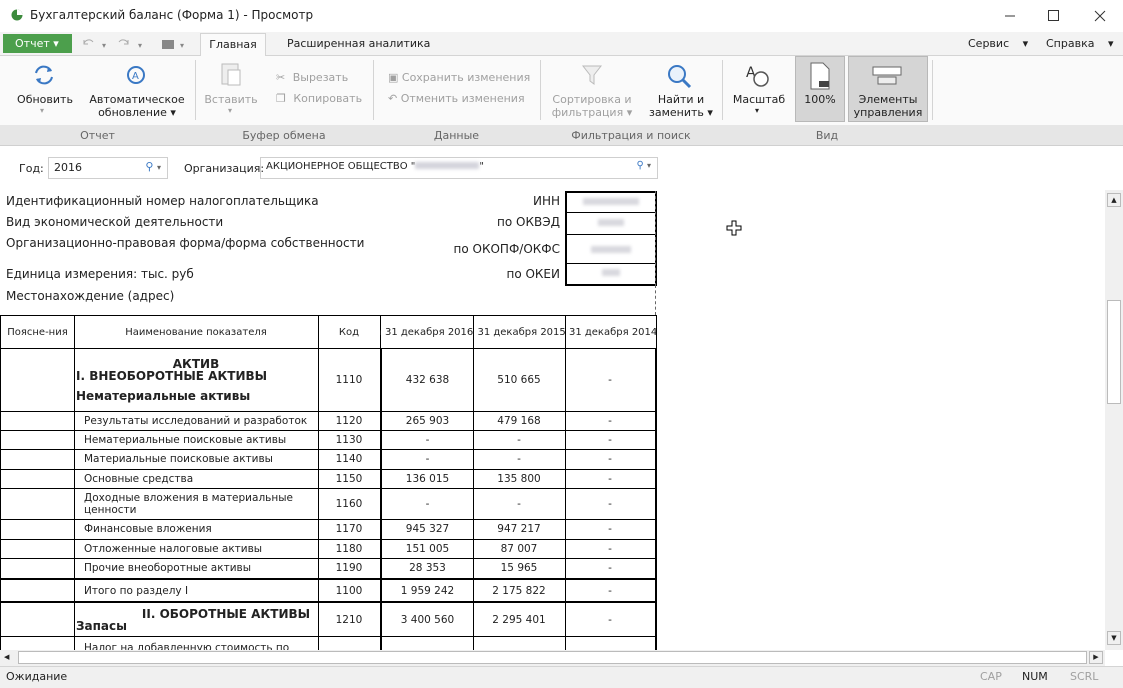  Describe the element at coordinates (233, 44) in the screenshot. I see `tab-active: Главная` at that location.